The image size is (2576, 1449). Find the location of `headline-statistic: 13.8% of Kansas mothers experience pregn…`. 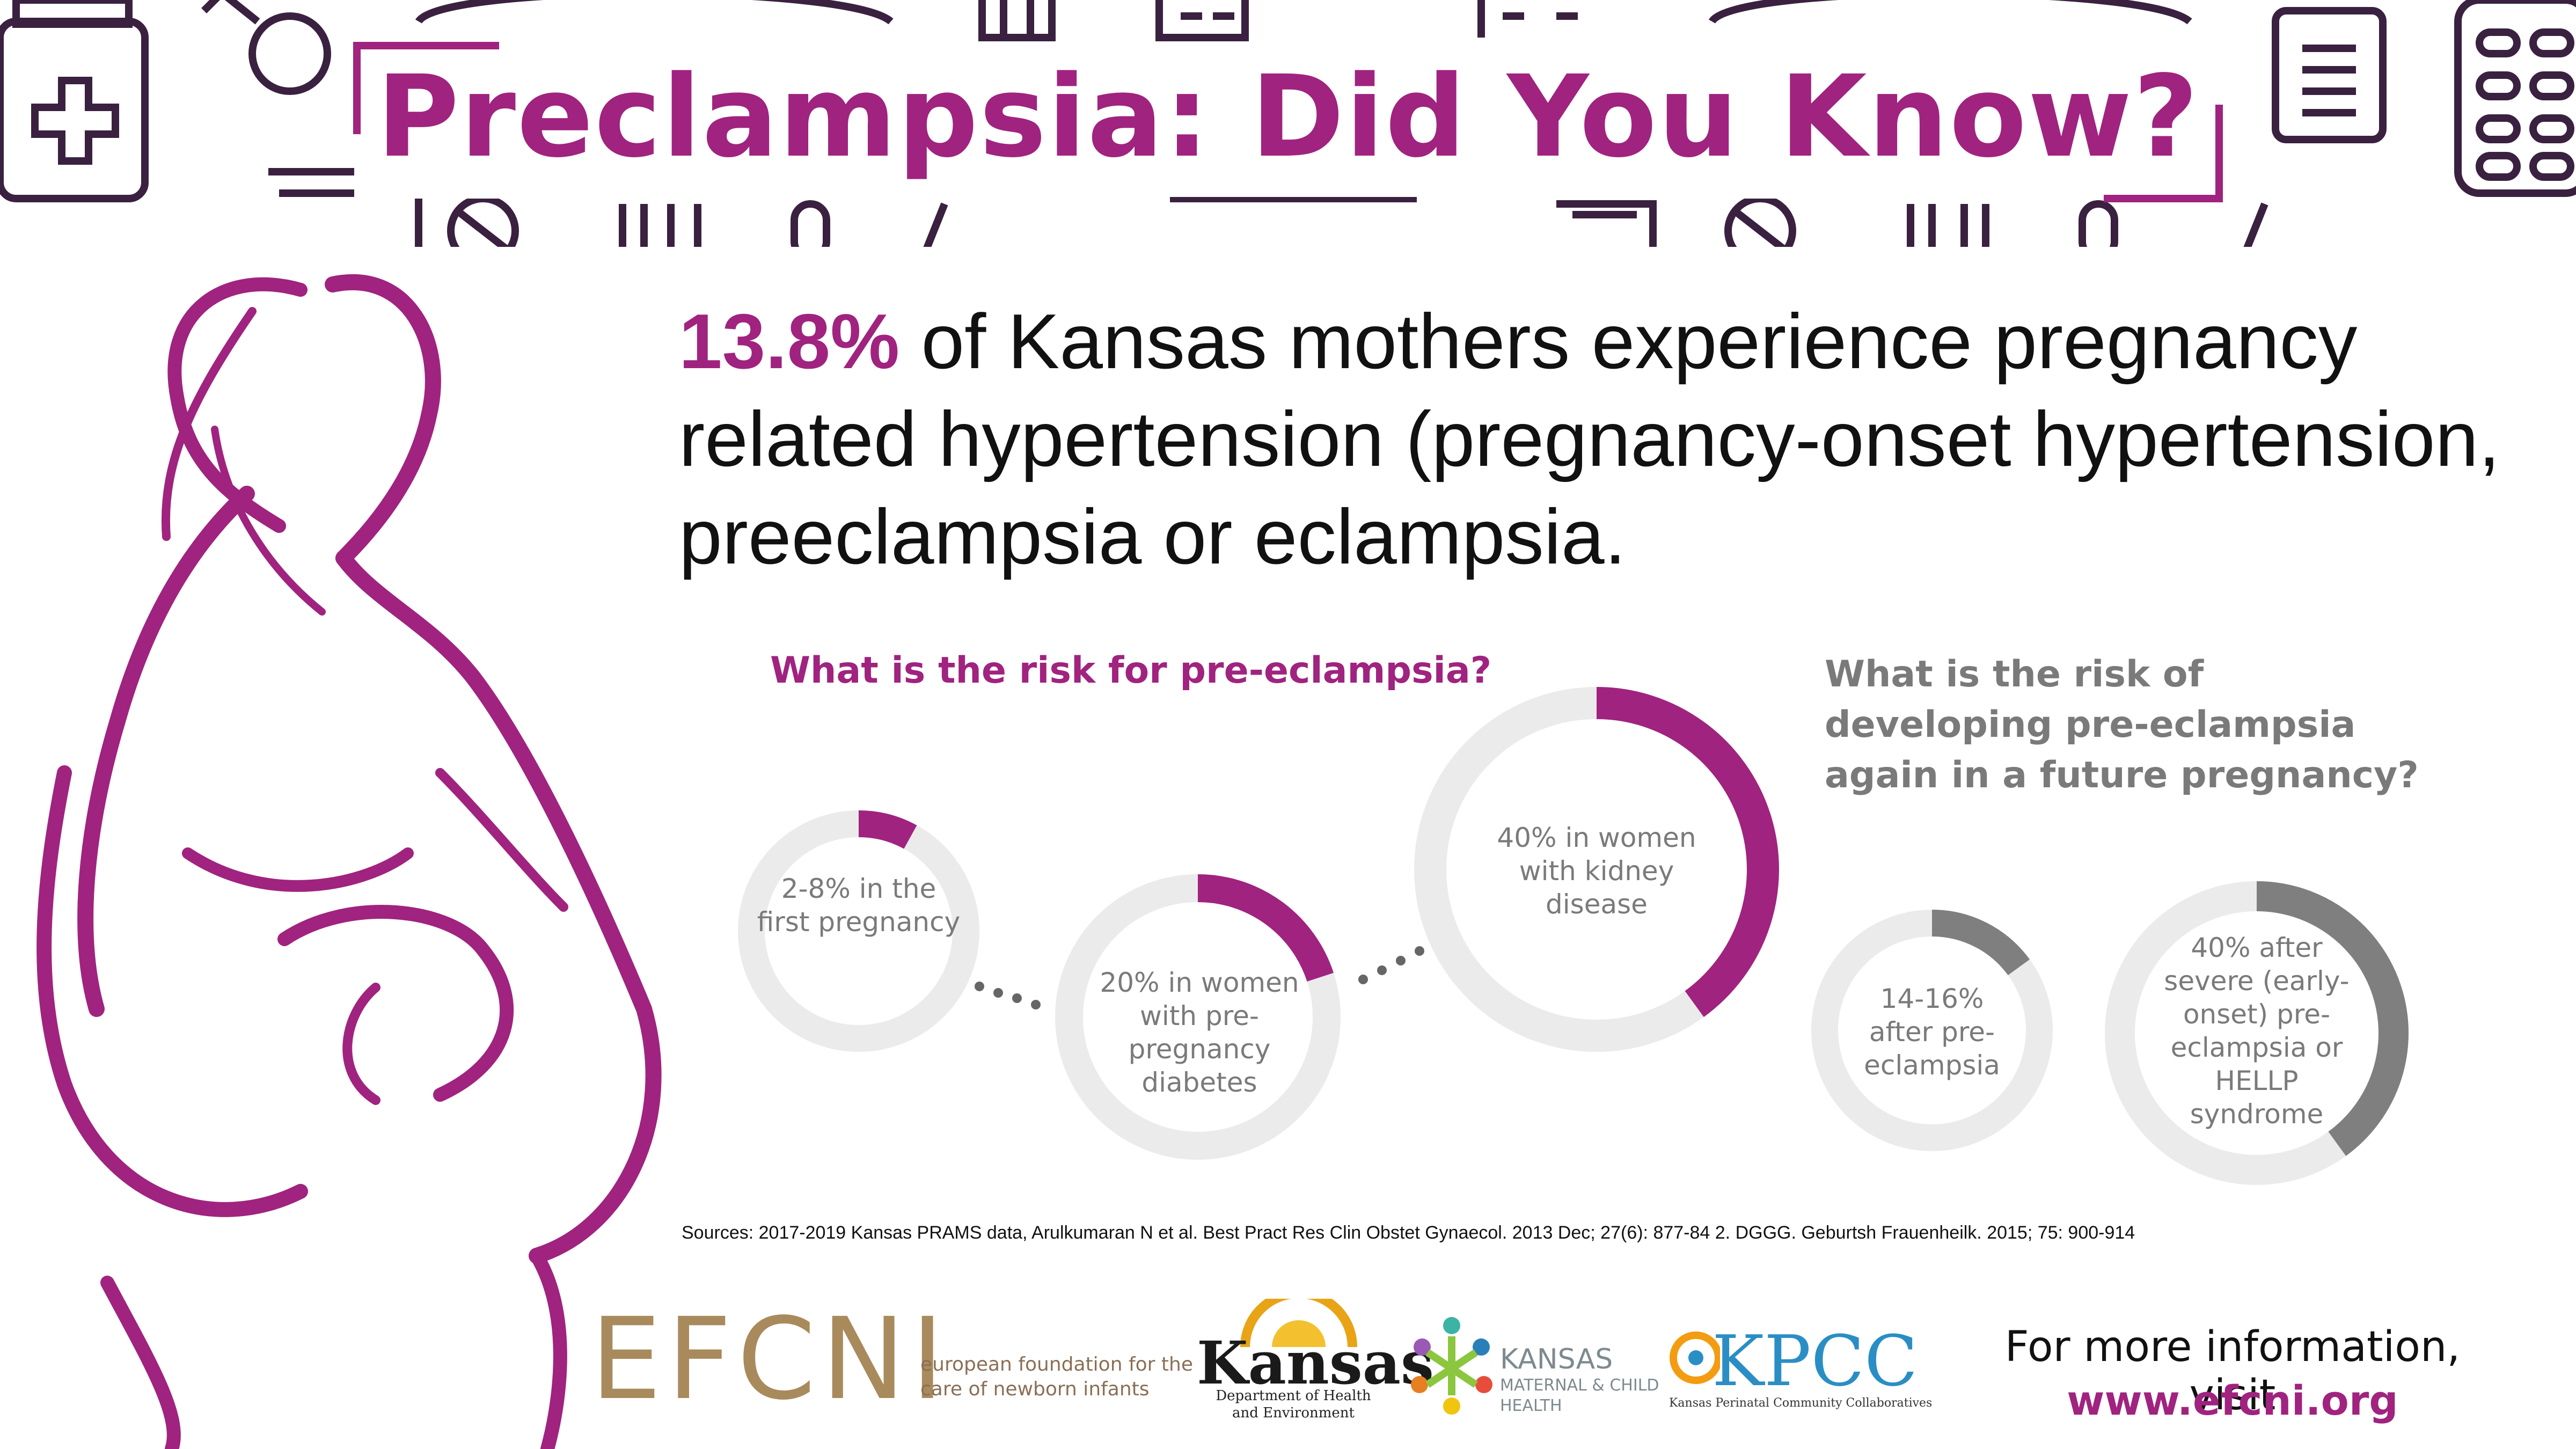

headline-statistic: 13.8% of Kansas mothers experience pregn… is located at coordinates (1591, 439).